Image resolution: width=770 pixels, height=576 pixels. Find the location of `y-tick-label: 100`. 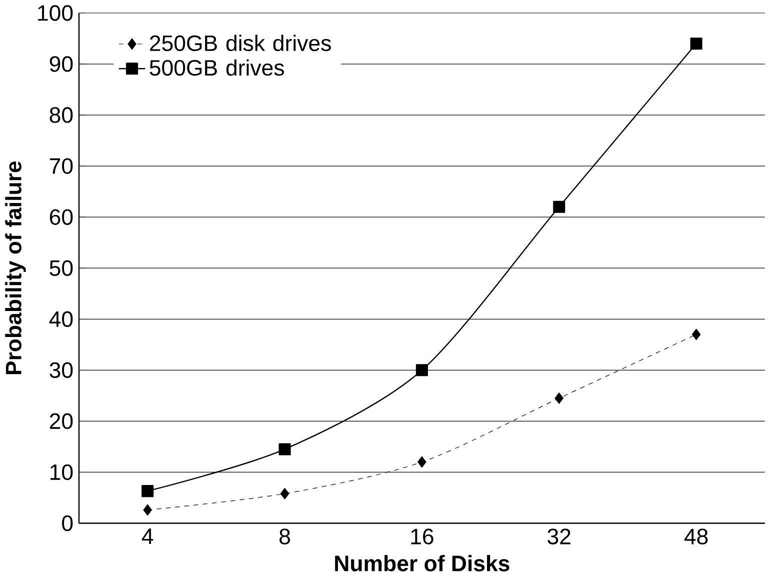

y-tick-label: 100 is located at coordinates (55, 12).